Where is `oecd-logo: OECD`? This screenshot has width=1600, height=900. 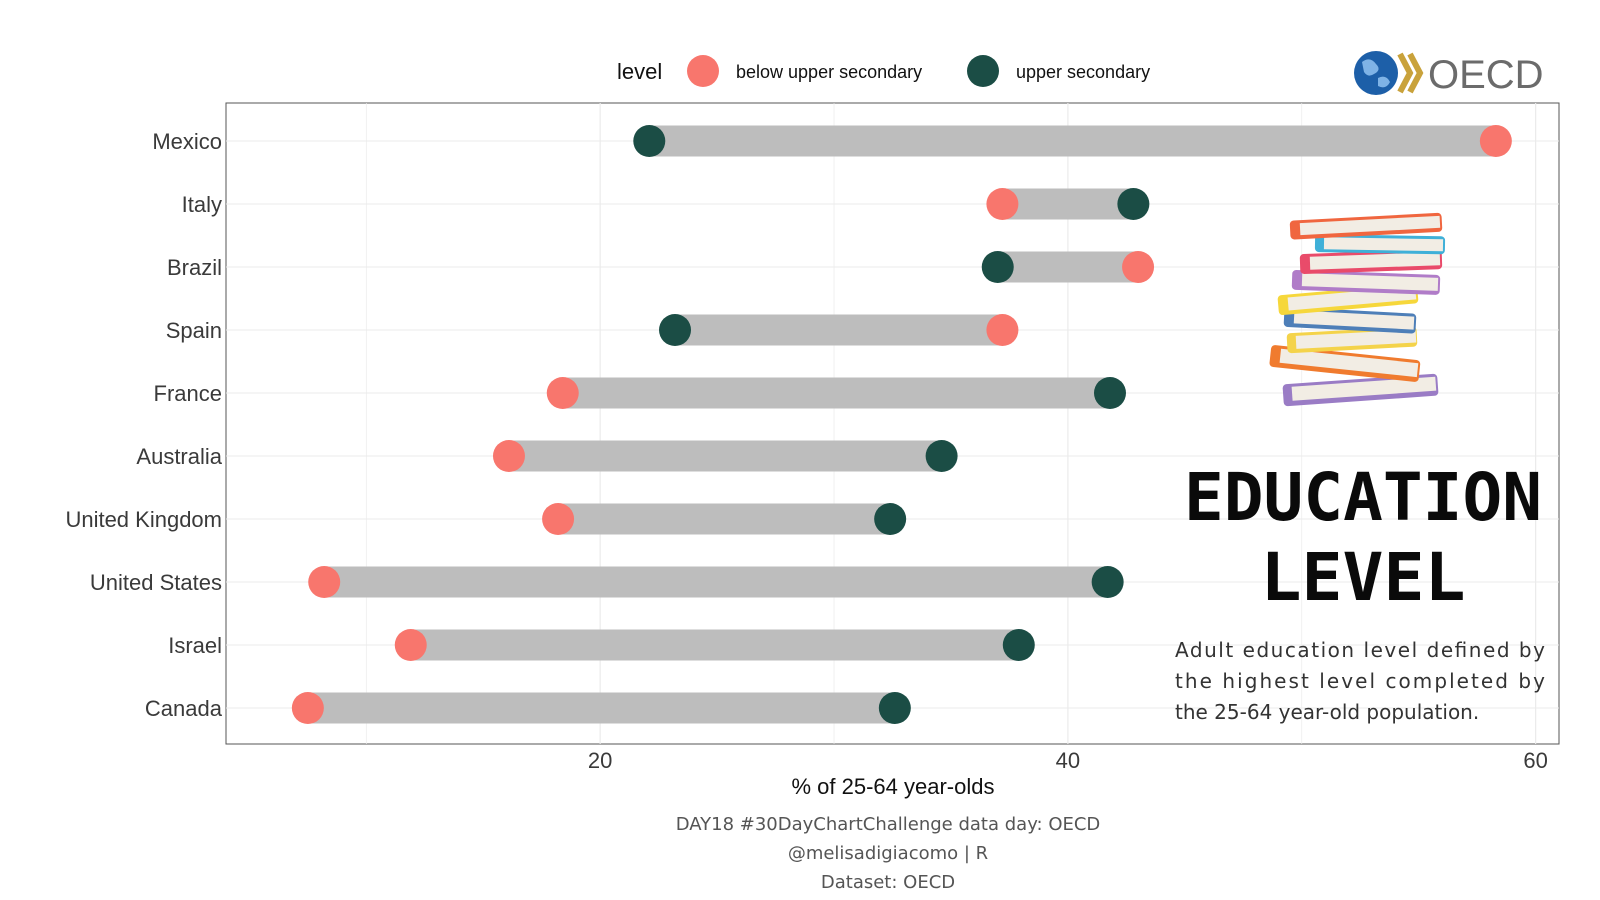
oecd-logo: OECD is located at coordinates (1449, 74).